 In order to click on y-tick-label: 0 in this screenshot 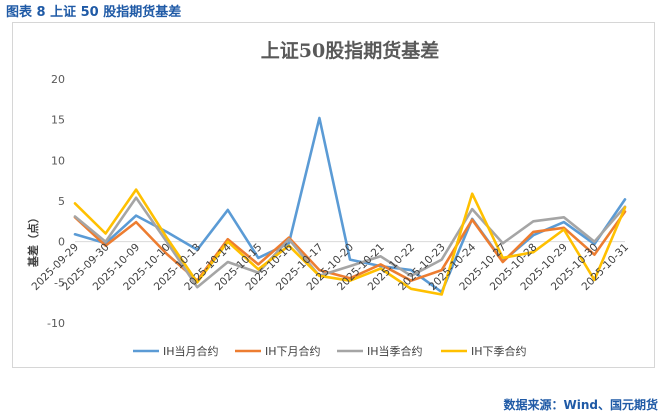, I will do `click(61, 242)`.